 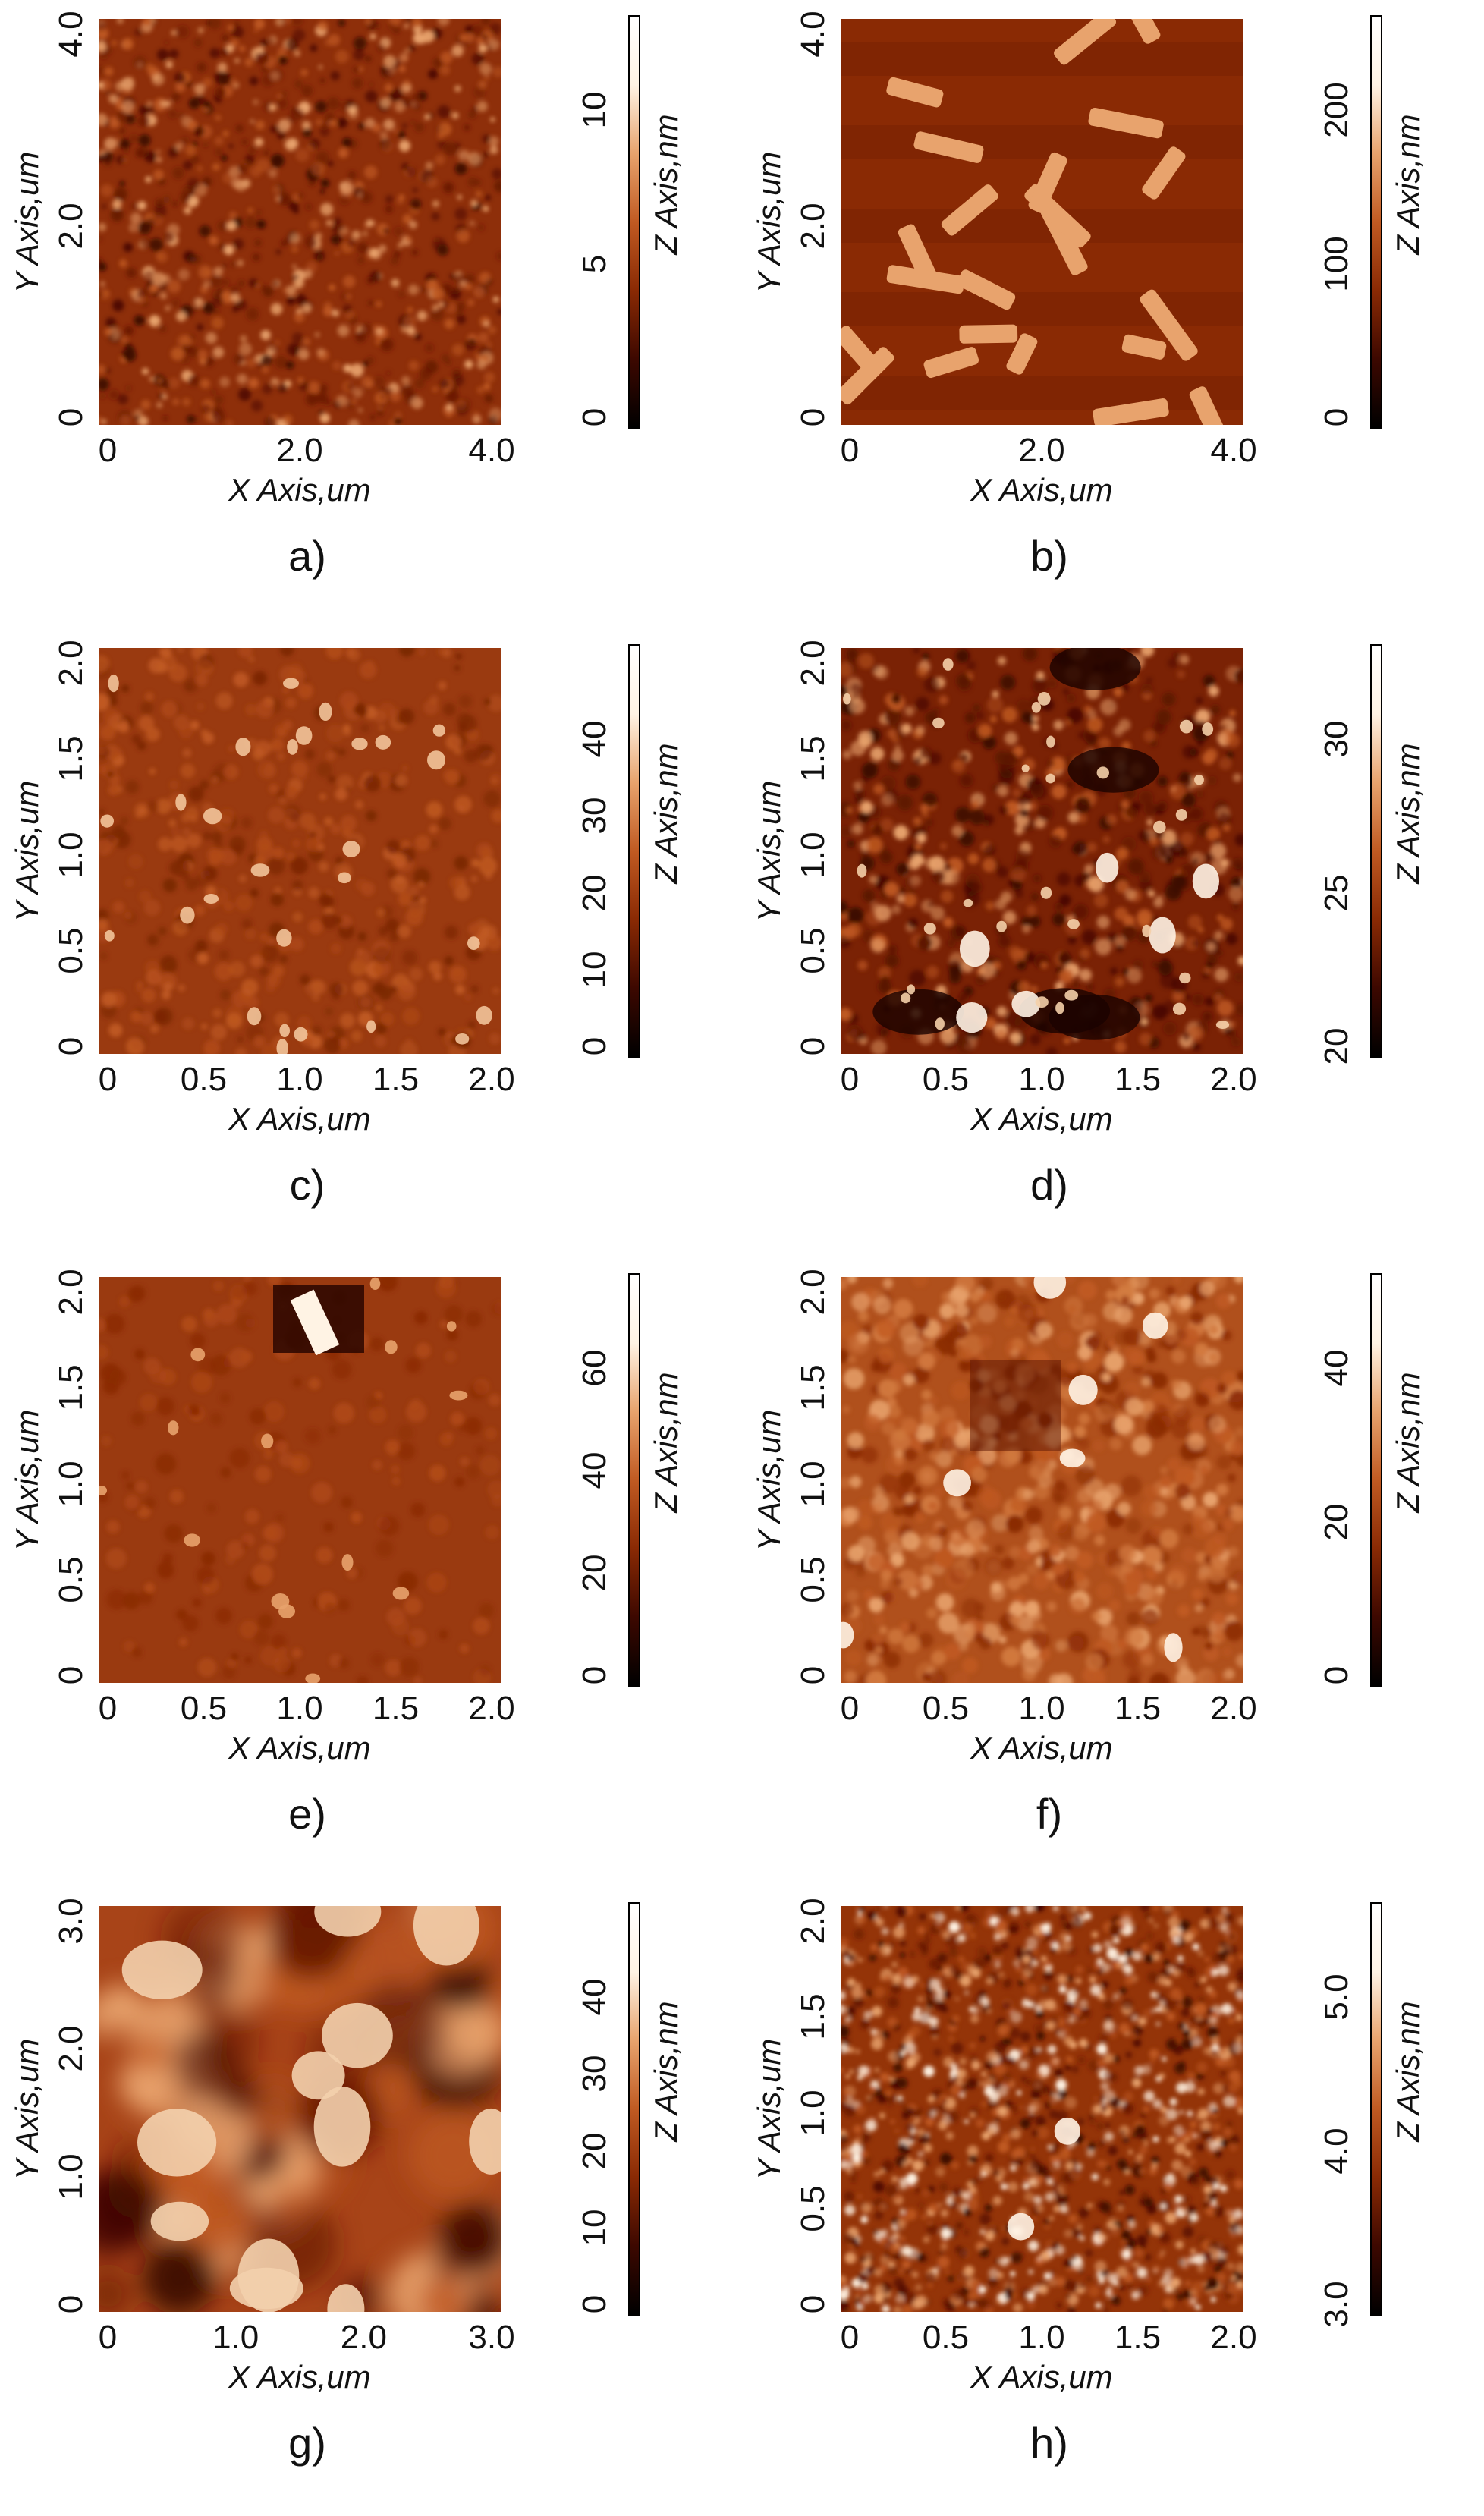 What do you see at coordinates (1336, 110) in the screenshot?
I see `z-tick-label: 200` at bounding box center [1336, 110].